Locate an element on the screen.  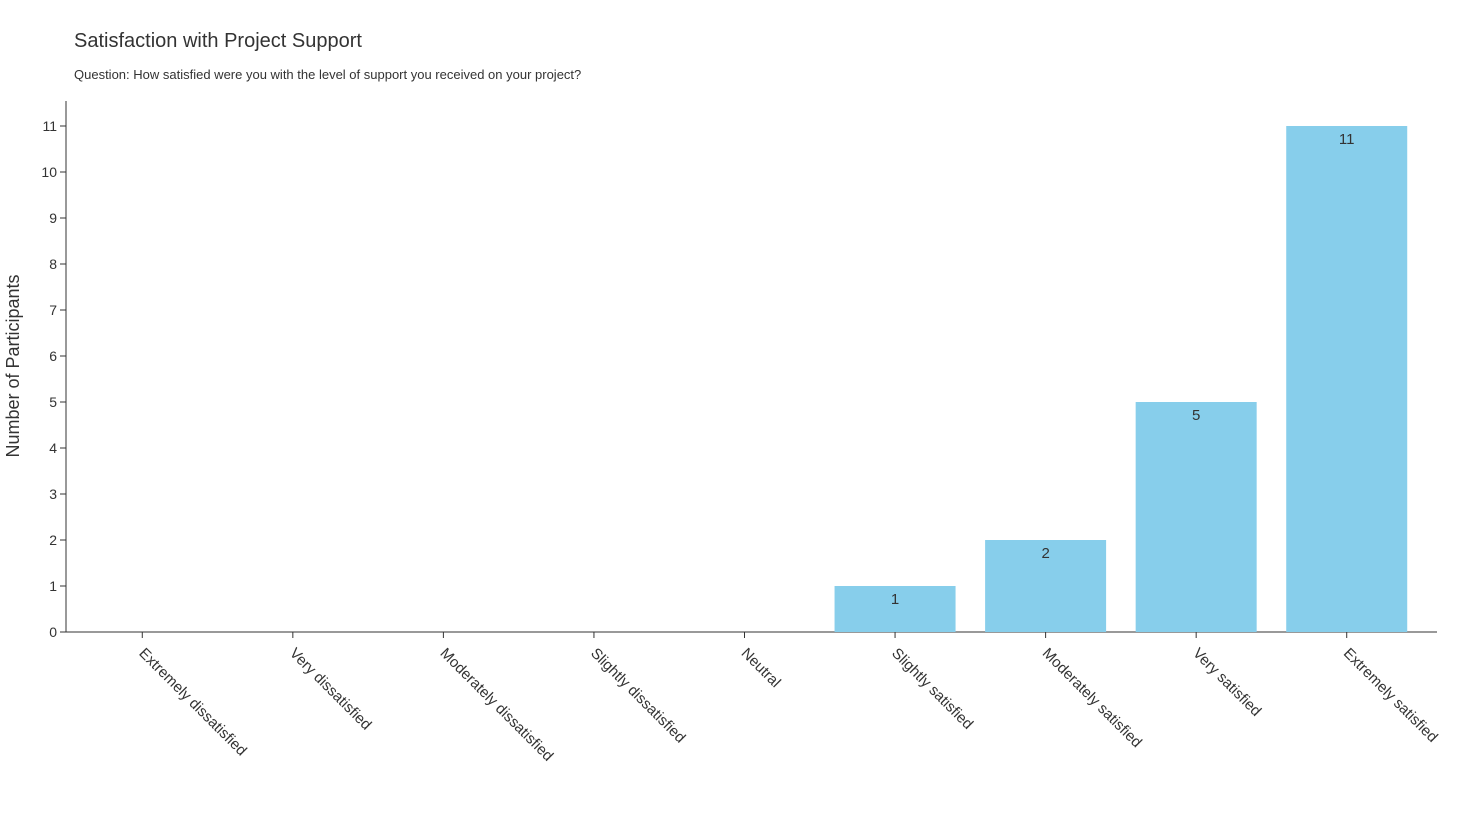
y-tick-label: 5 is located at coordinates (53, 402).